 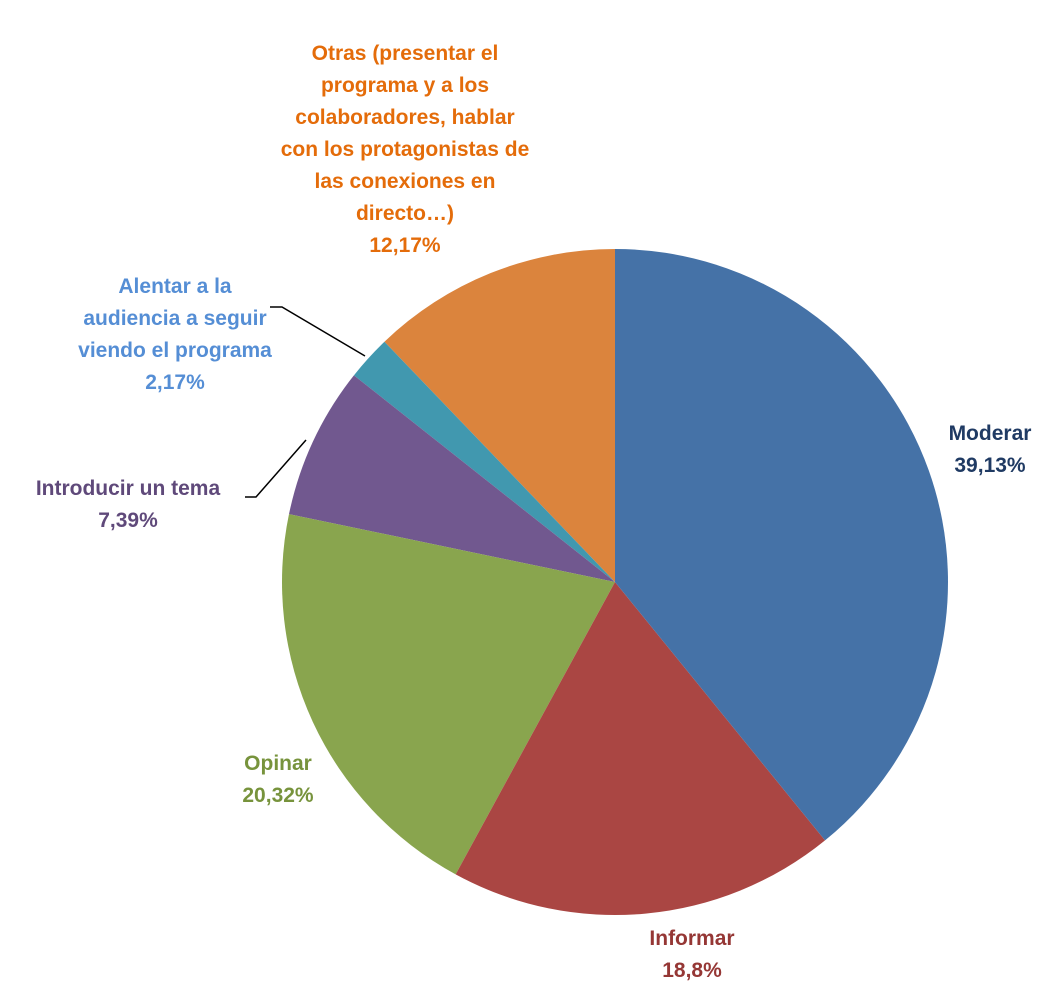 What do you see at coordinates (278, 795) in the screenshot?
I see `value-label: 20,32%` at bounding box center [278, 795].